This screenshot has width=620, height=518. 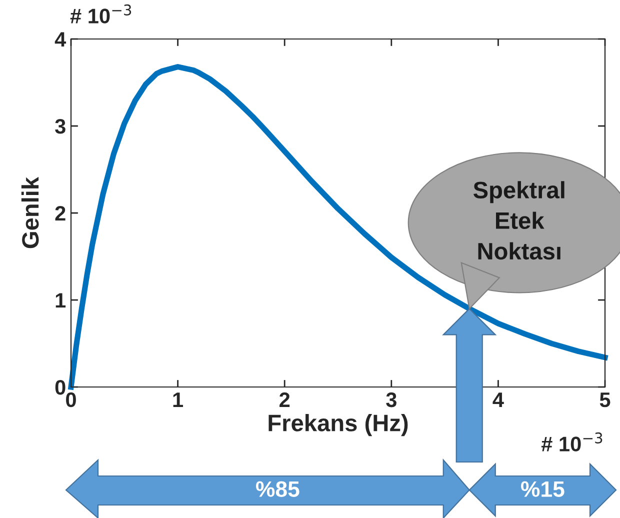 I want to click on y-tick-label: 3, so click(x=60, y=126).